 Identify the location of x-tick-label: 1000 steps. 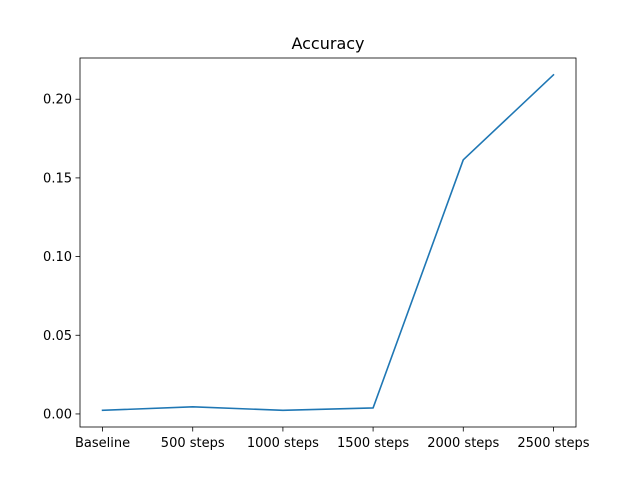
(283, 443).